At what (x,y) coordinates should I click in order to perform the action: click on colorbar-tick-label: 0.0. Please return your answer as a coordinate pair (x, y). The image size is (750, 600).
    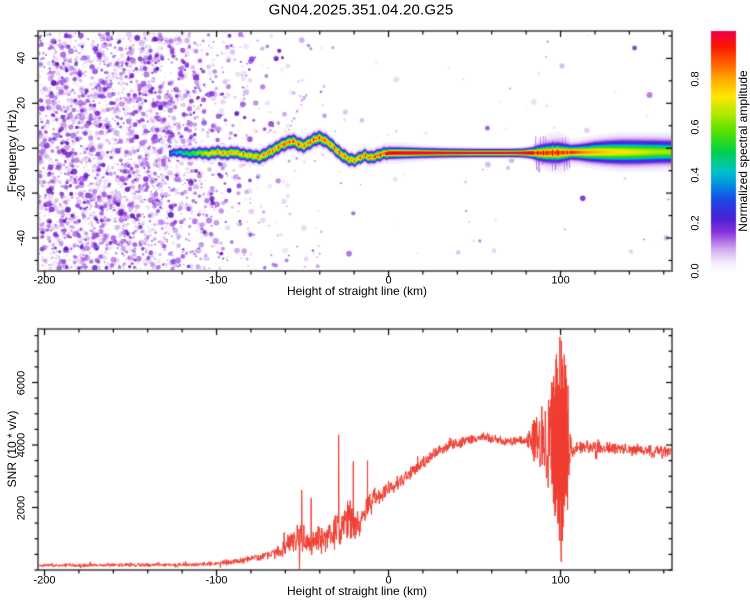
    Looking at the image, I should click on (695, 271).